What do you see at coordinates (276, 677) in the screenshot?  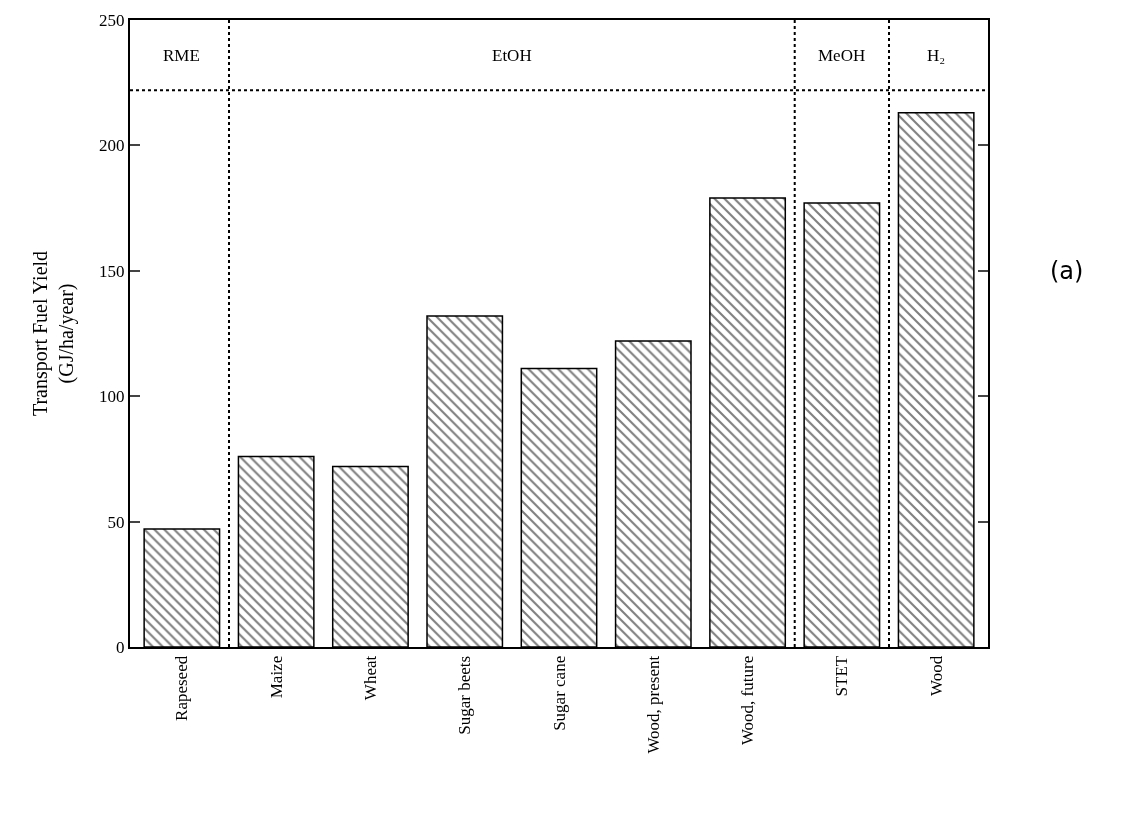 I see `x-tick-label: Maize` at bounding box center [276, 677].